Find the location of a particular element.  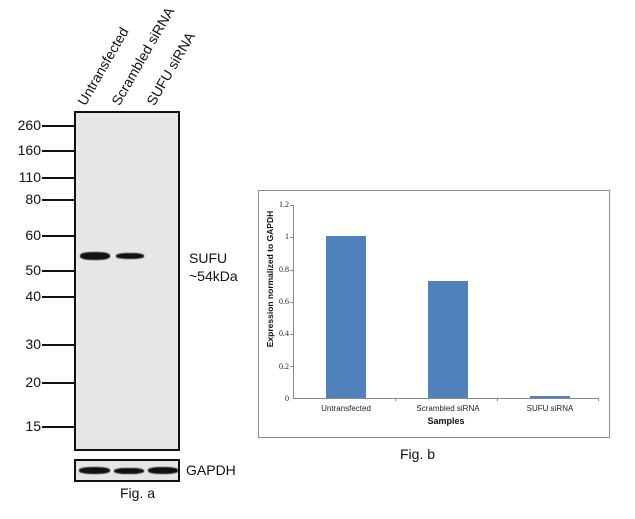

y-tick-1: 1 is located at coordinates (287, 236).